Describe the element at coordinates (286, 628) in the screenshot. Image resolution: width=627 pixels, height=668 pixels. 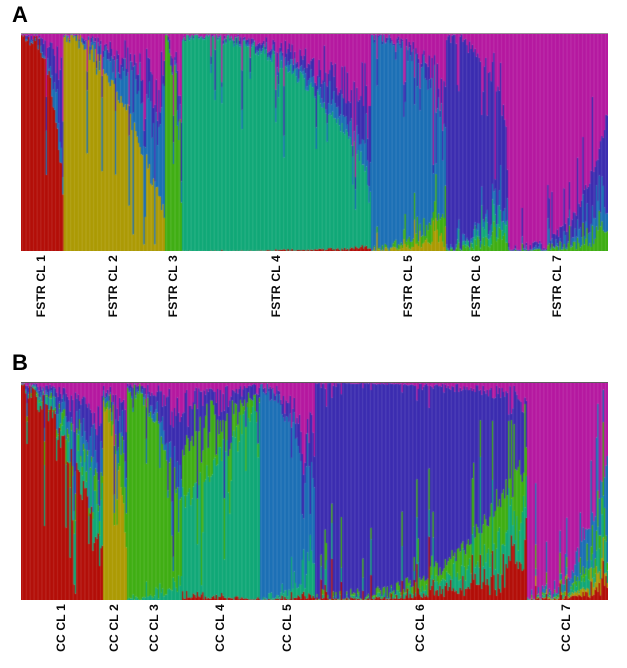
I see `cluster-label: CC CL 5` at that location.